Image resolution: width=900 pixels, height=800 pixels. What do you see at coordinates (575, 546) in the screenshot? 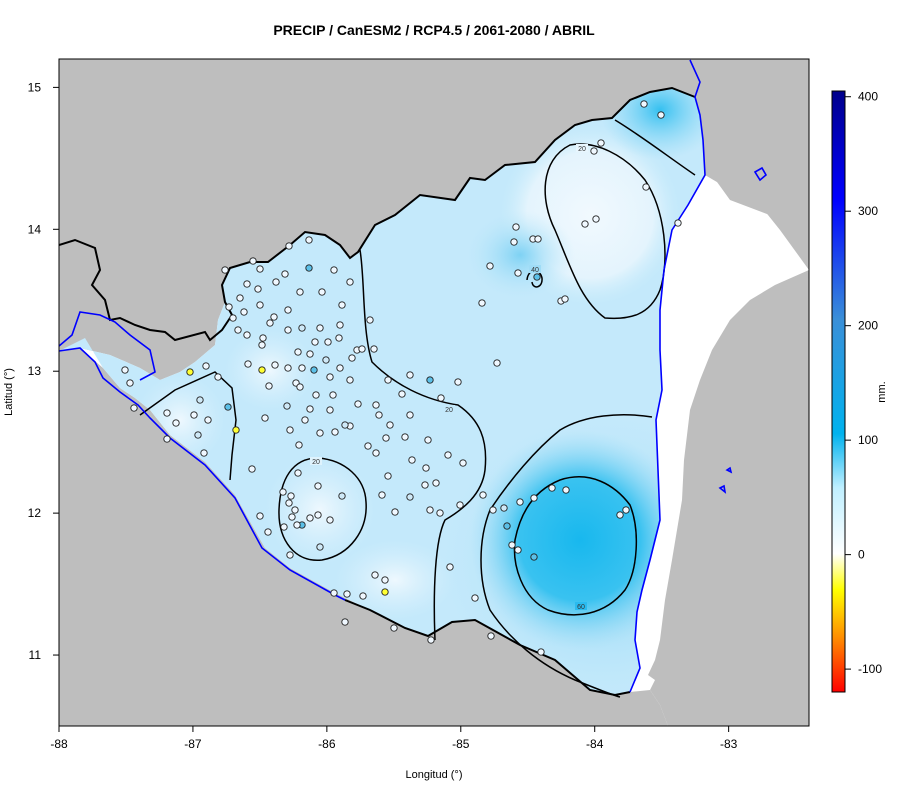
I see `contour-line-60-se` at bounding box center [575, 546].